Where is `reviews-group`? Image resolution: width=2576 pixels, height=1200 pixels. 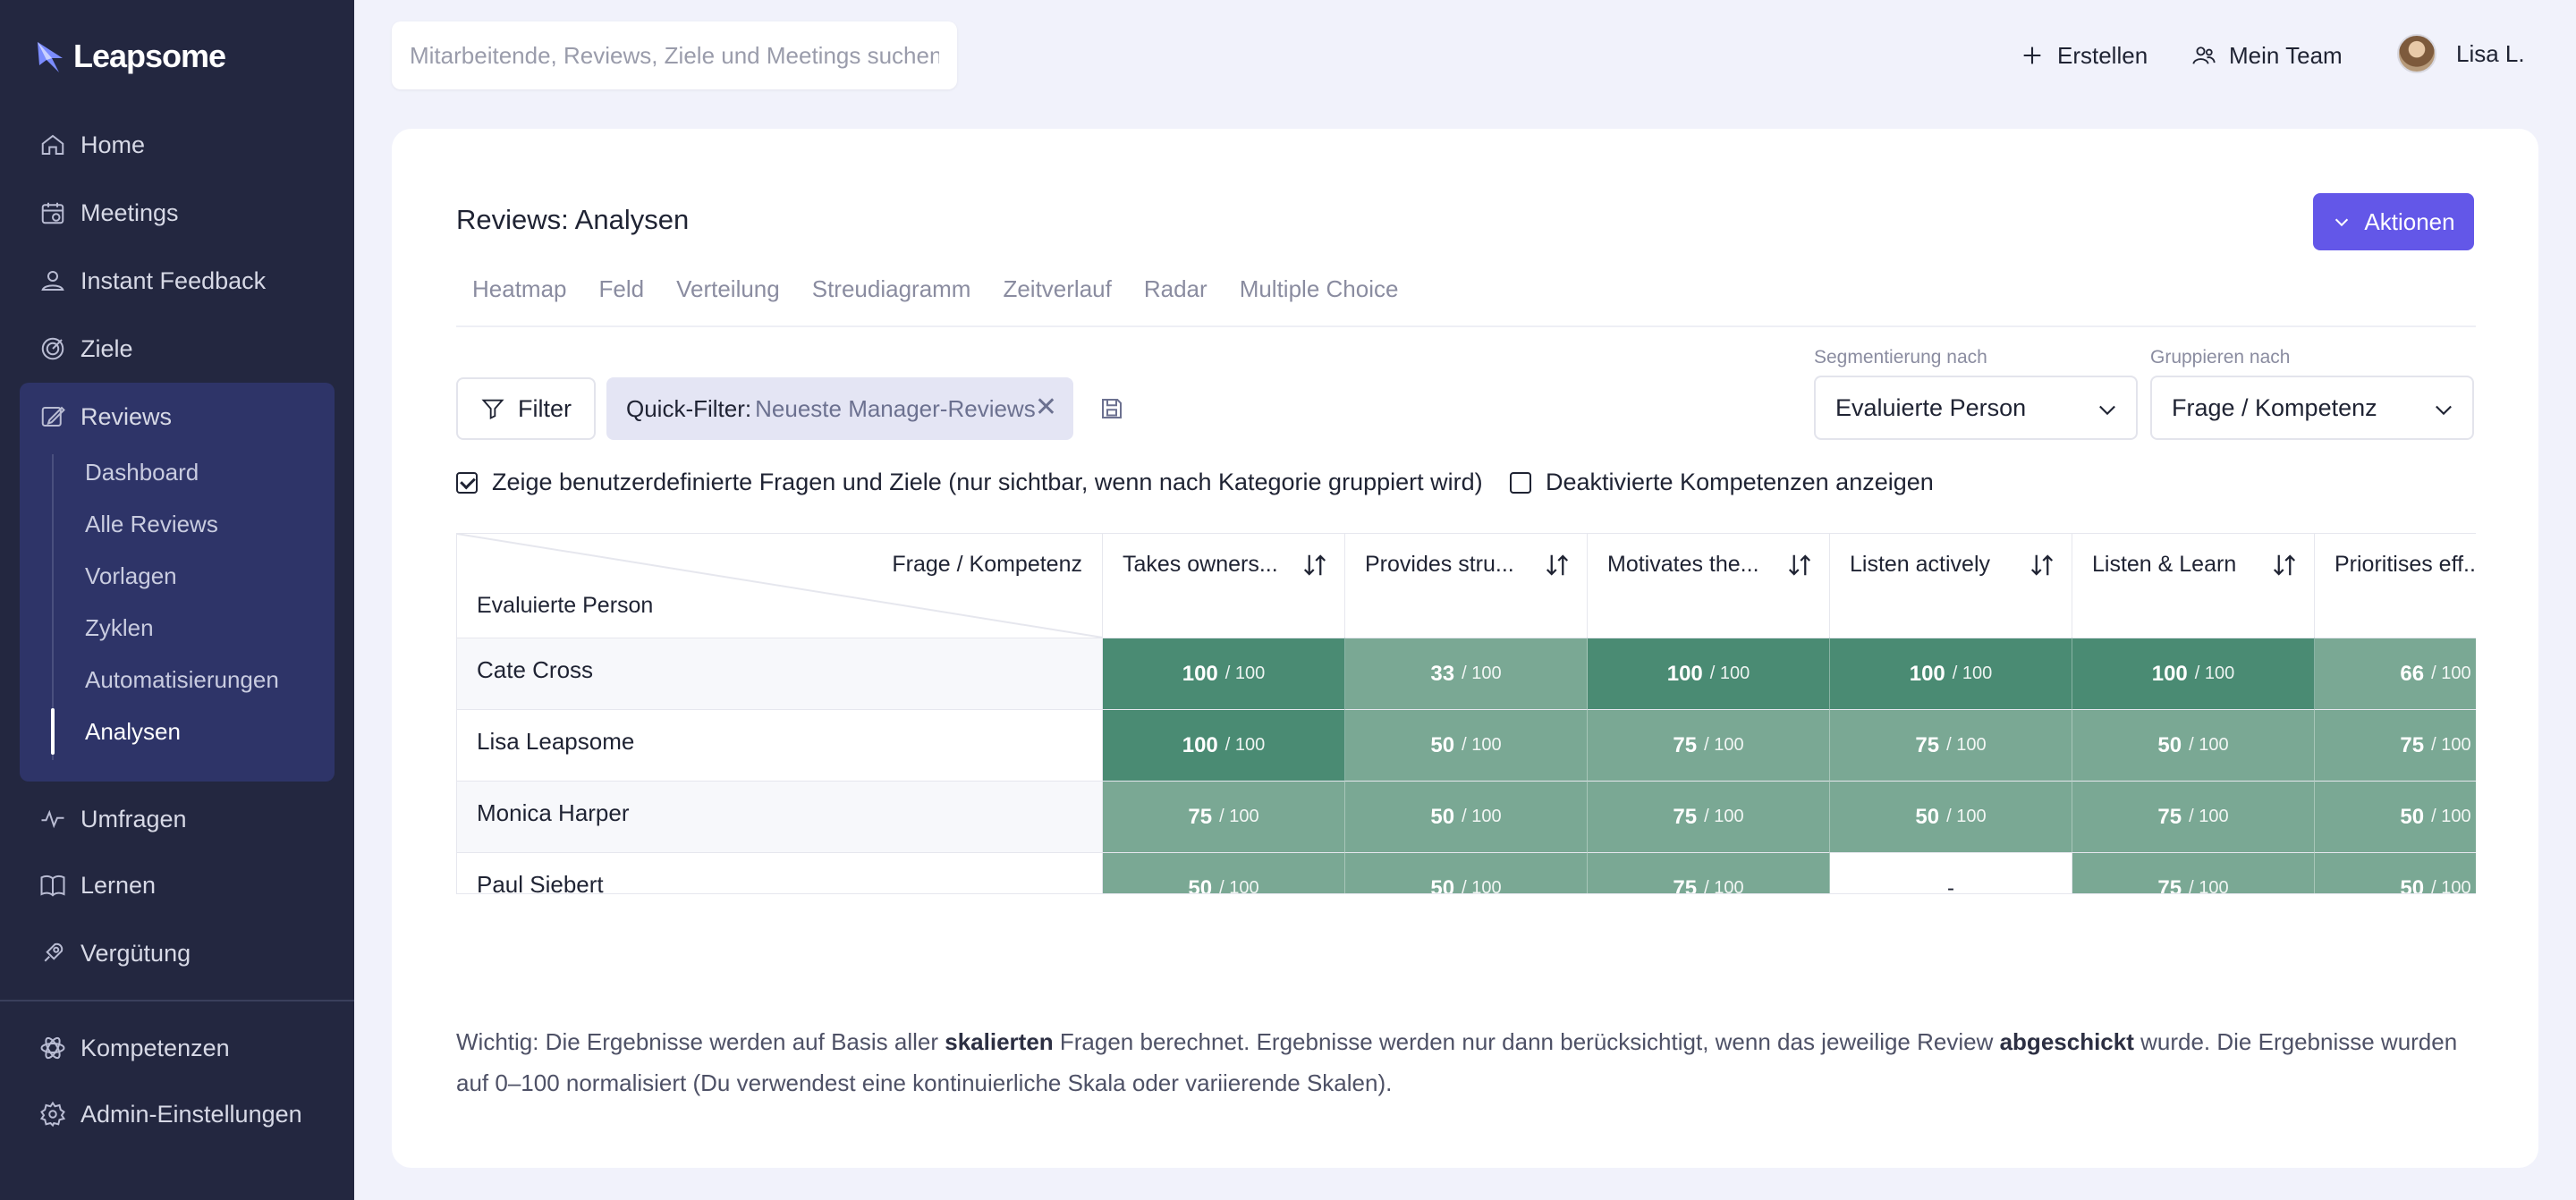 reviews-group is located at coordinates (177, 582).